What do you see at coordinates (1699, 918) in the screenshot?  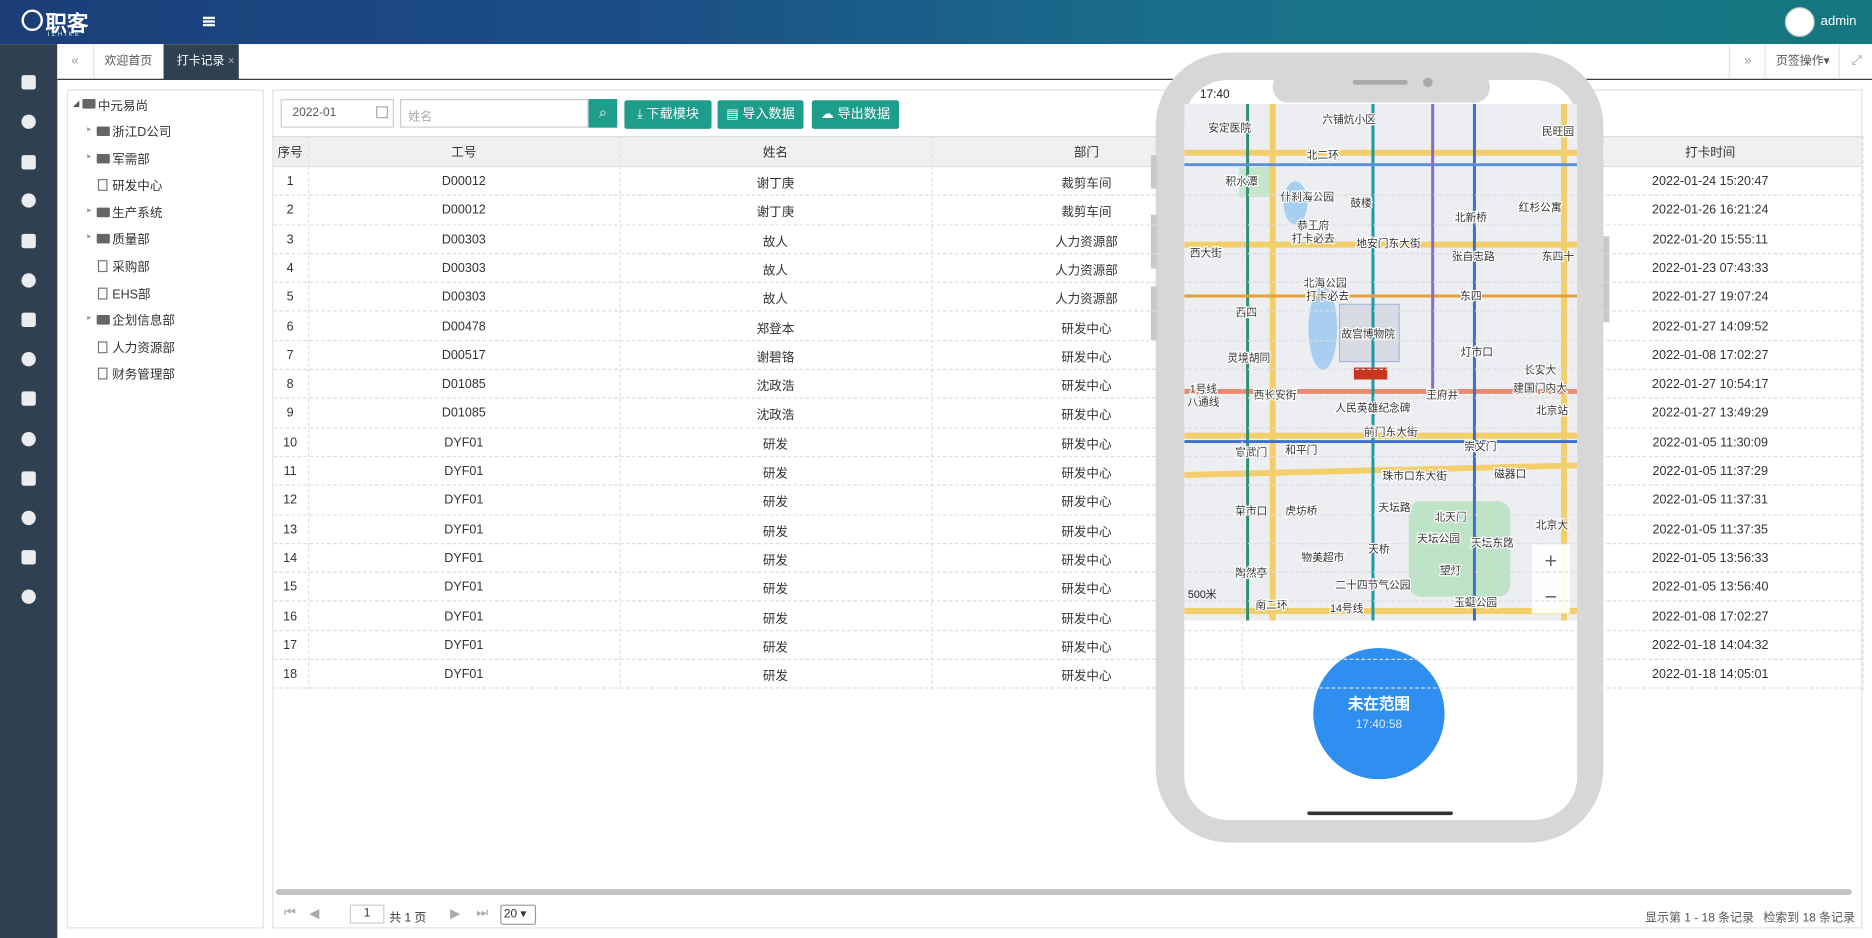 I see `page-display: 显示第 1 - 18 条记录` at bounding box center [1699, 918].